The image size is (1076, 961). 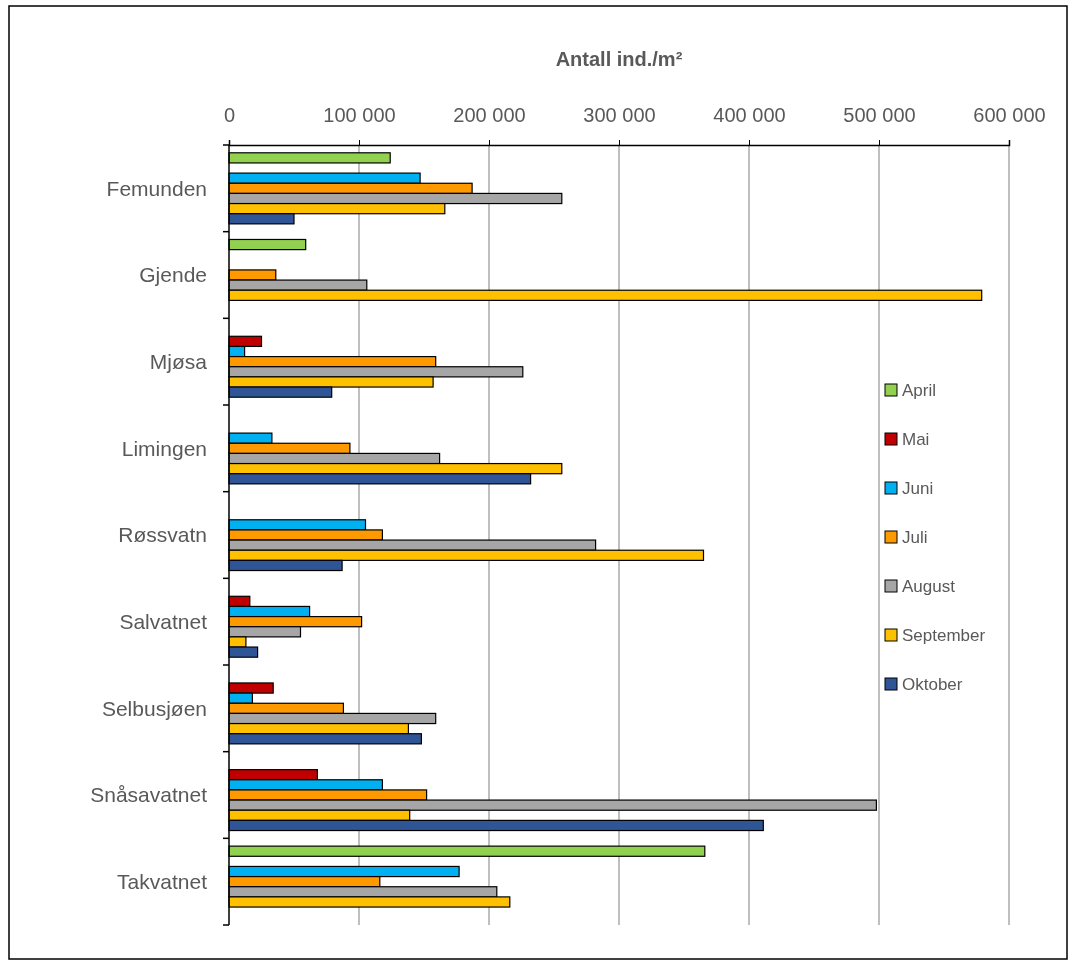 What do you see at coordinates (489, 115) in the screenshot?
I see `x-tick-label: 200 000` at bounding box center [489, 115].